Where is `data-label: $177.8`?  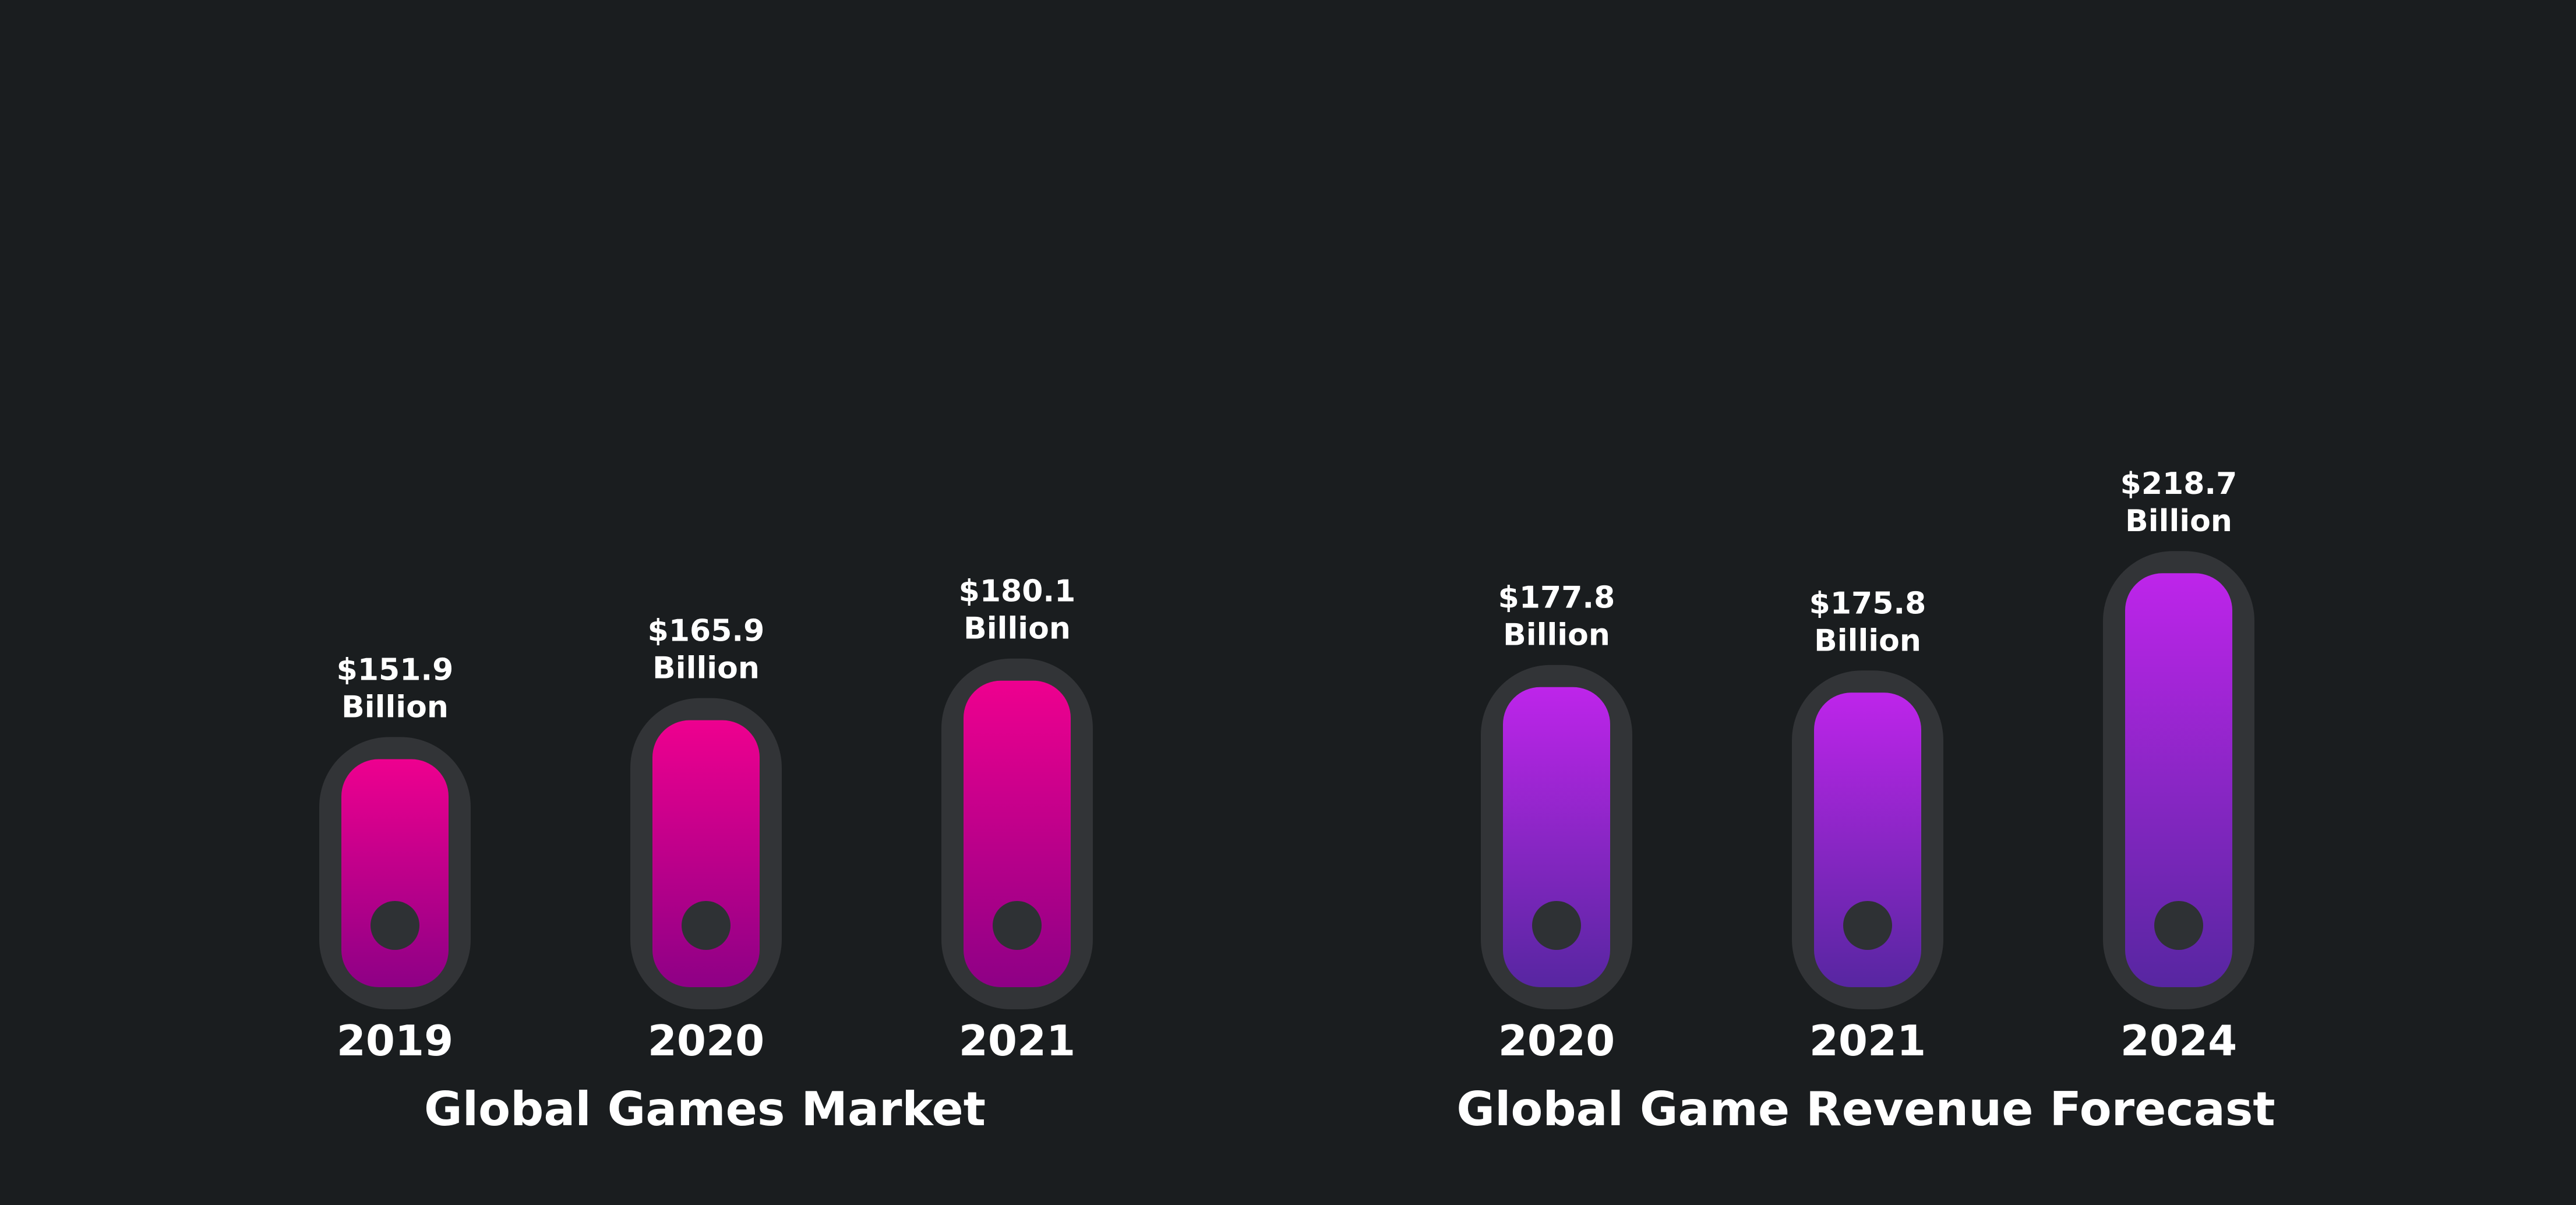 data-label: $177.8 is located at coordinates (1557, 598).